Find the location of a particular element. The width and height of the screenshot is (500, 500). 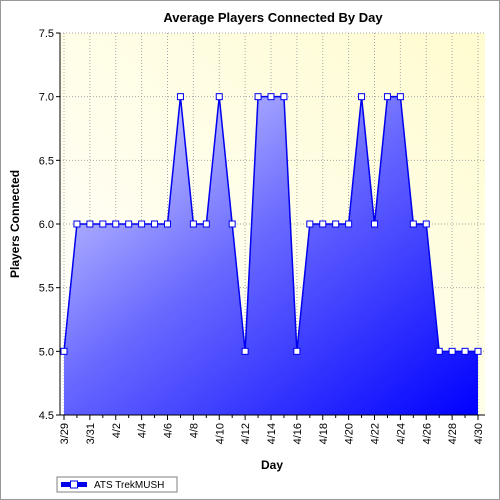

y-tick-label: 7.0 is located at coordinates (46, 98).